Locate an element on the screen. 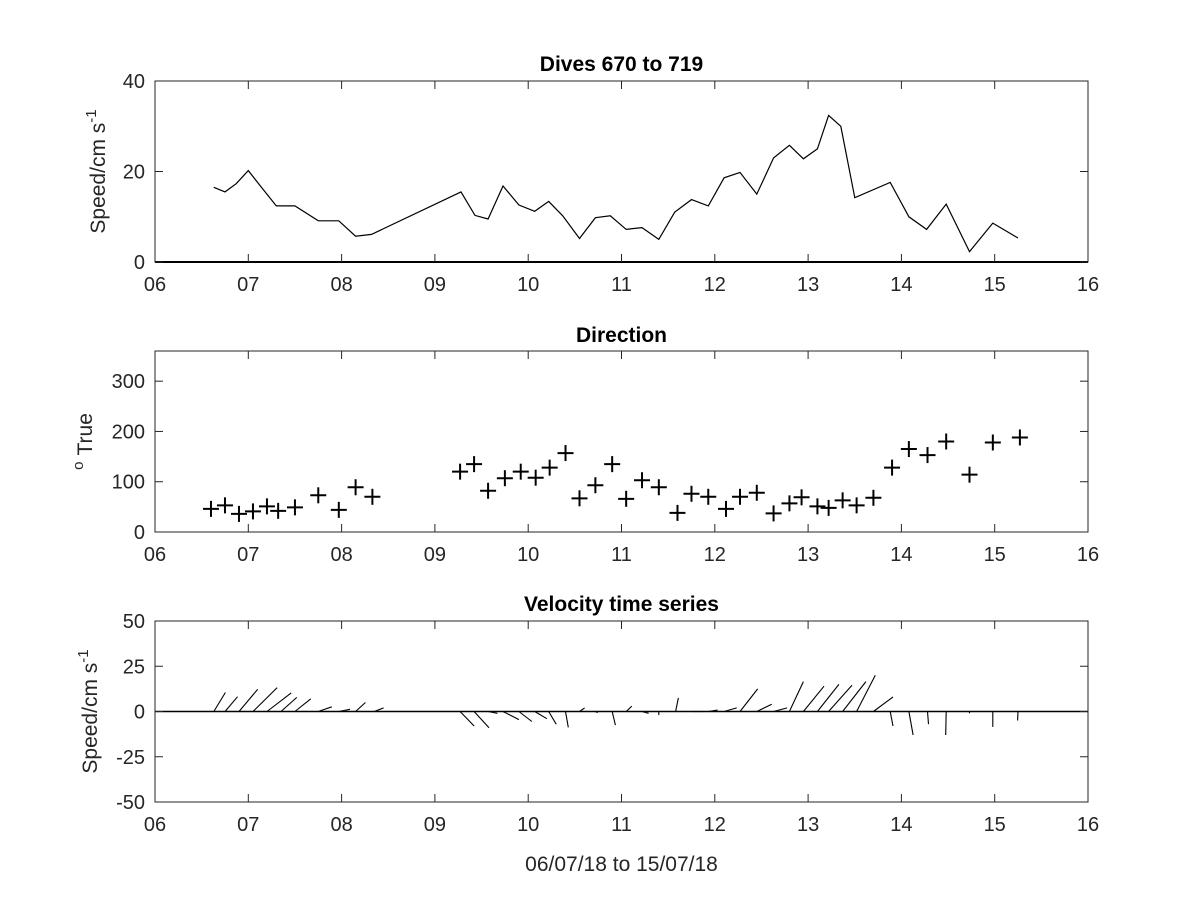  speed-line is located at coordinates (616, 183).